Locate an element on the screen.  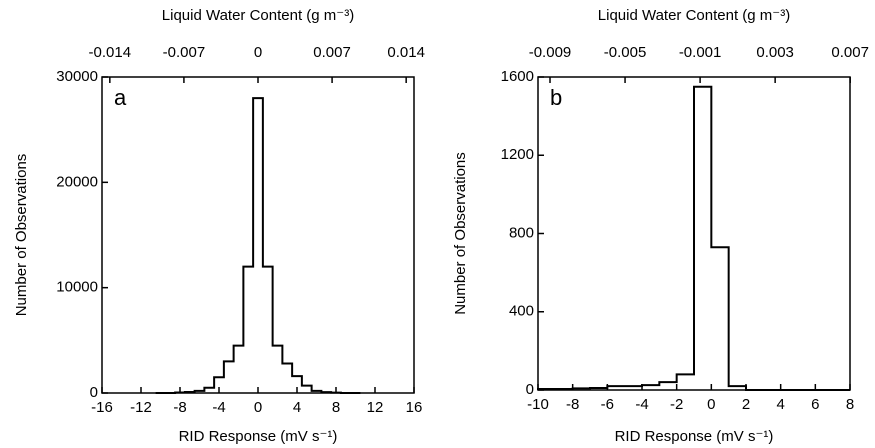
x-tick-label: 12 is located at coordinates (375, 407).